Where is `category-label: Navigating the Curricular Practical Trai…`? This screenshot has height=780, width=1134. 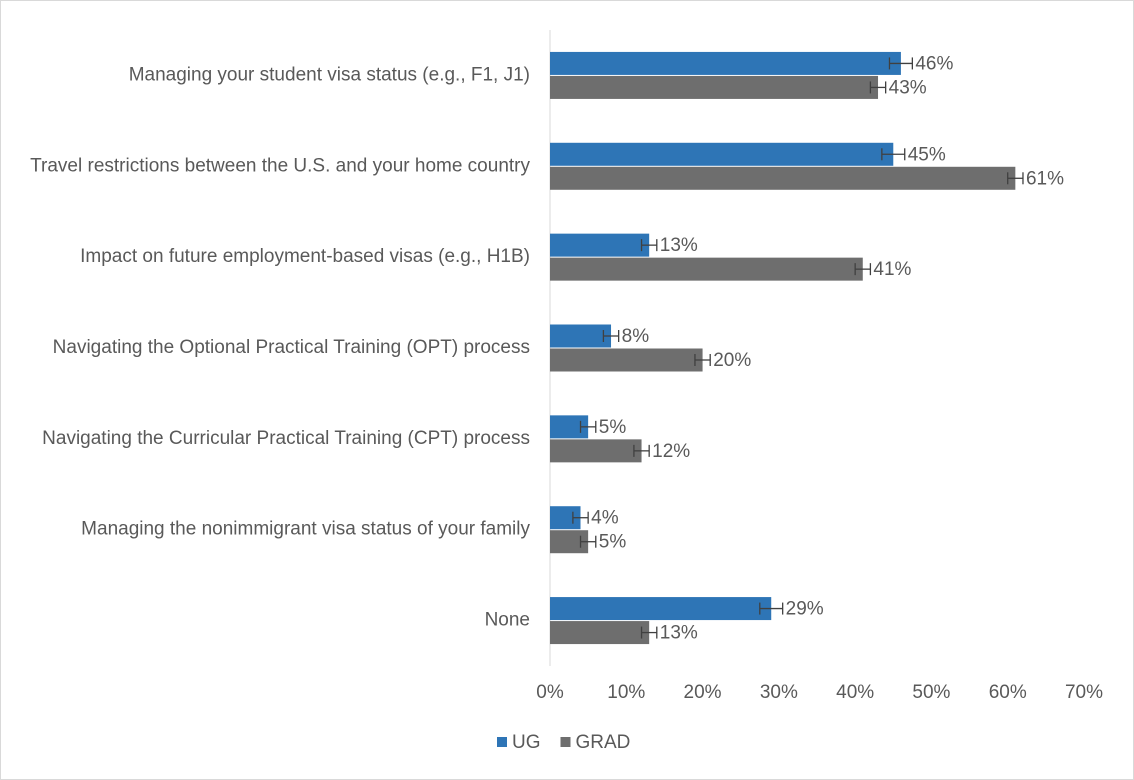
category-label: Navigating the Curricular Practical Trai… is located at coordinates (286, 438).